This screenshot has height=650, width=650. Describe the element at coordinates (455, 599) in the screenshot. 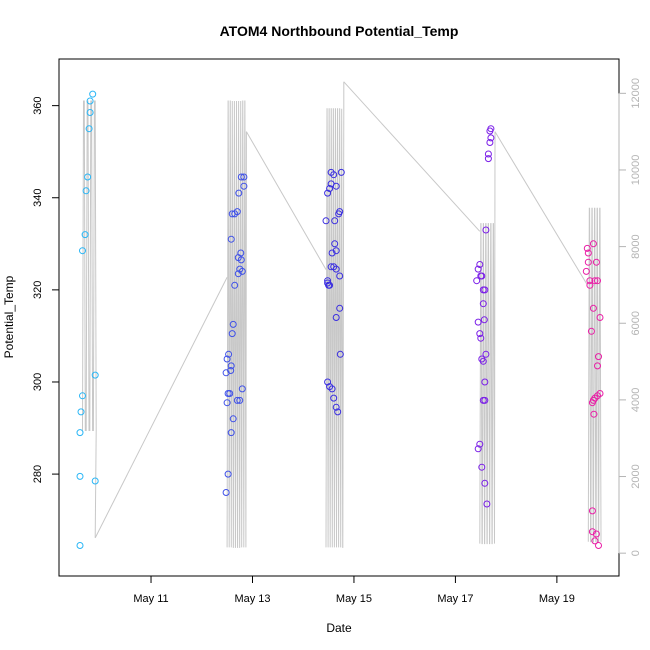

I see `x-tick-label: May 17` at that location.